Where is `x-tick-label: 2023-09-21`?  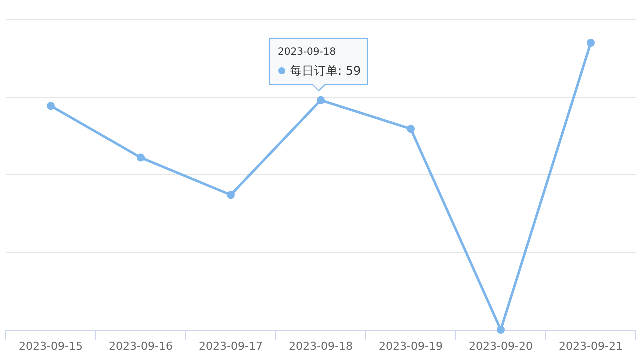 x-tick-label: 2023-09-21 is located at coordinates (591, 346).